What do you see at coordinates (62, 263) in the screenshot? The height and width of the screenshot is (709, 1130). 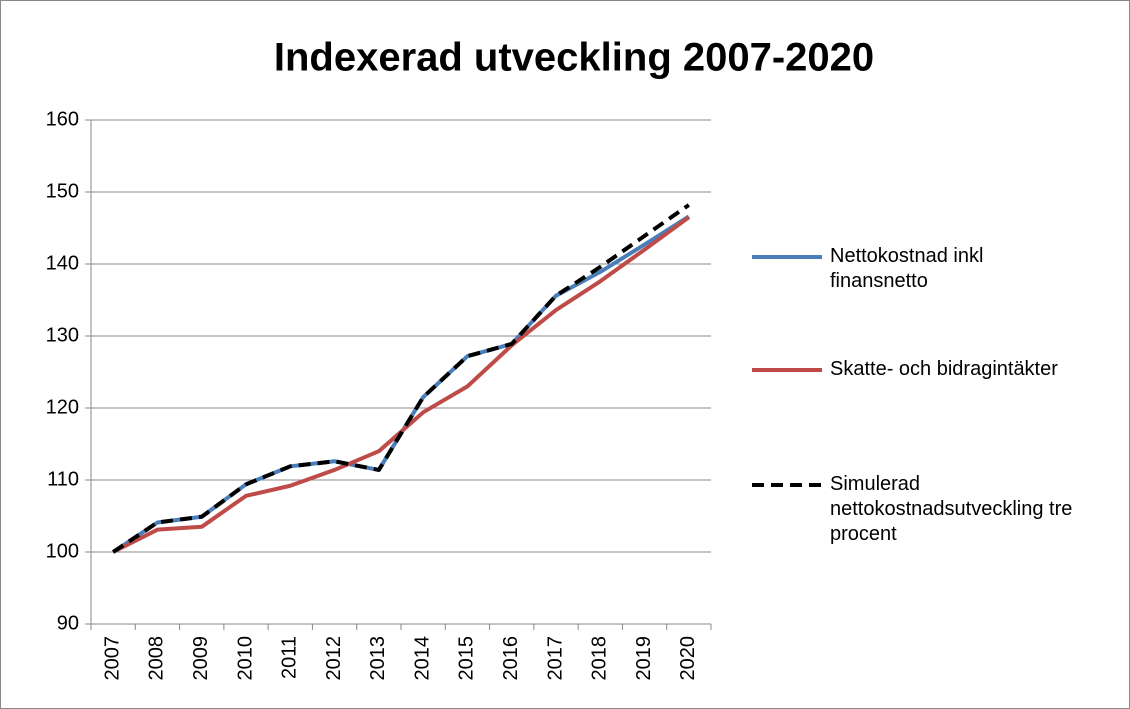 I see `y-tick-label: 140` at bounding box center [62, 263].